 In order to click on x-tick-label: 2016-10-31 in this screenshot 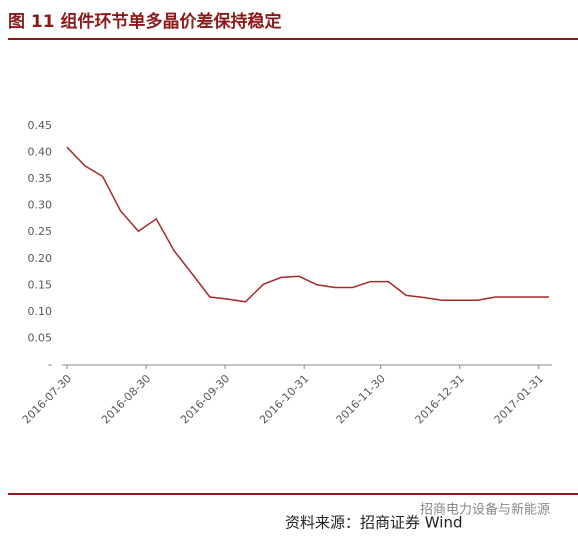, I will do `click(284, 399)`.